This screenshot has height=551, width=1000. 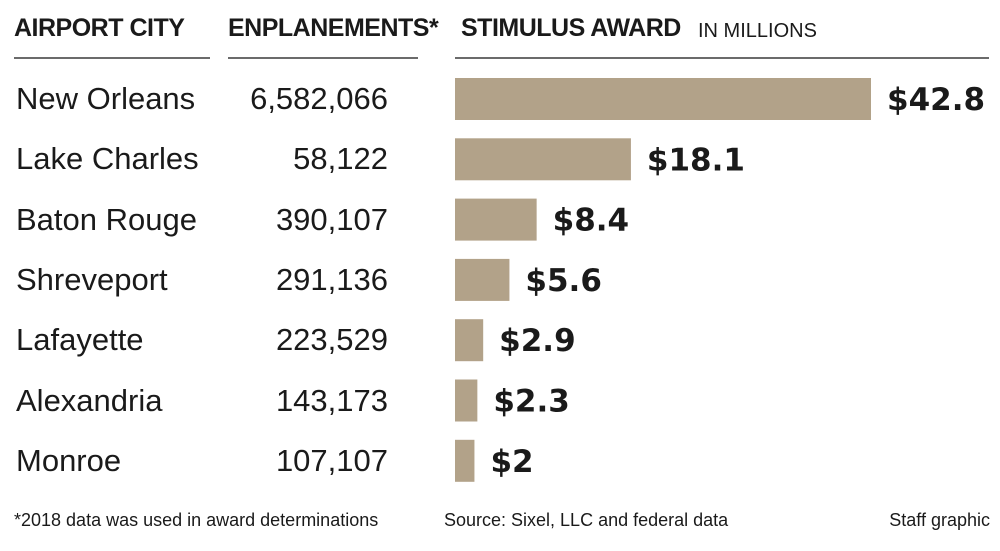 What do you see at coordinates (511, 462) in the screenshot?
I see `award-value-label: $2` at bounding box center [511, 462].